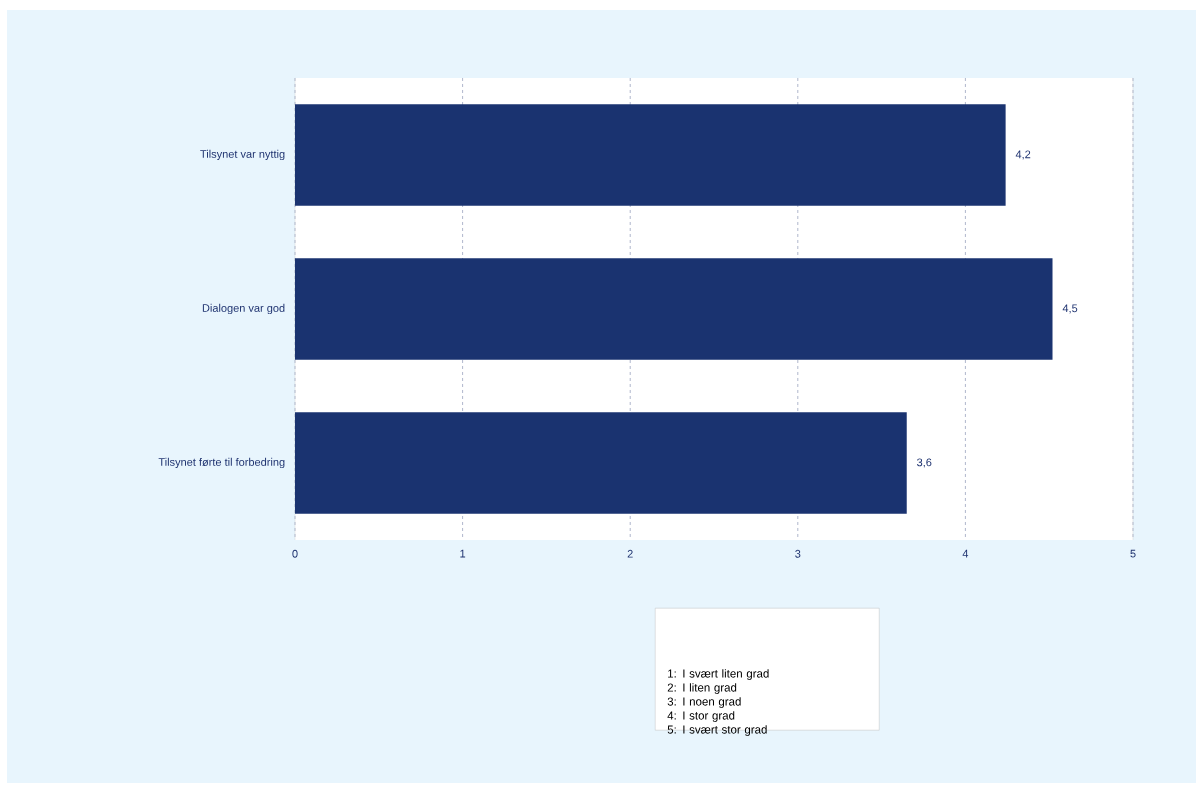 This screenshot has height=789, width=1203. I want to click on x-tick-label: 1, so click(463, 553).